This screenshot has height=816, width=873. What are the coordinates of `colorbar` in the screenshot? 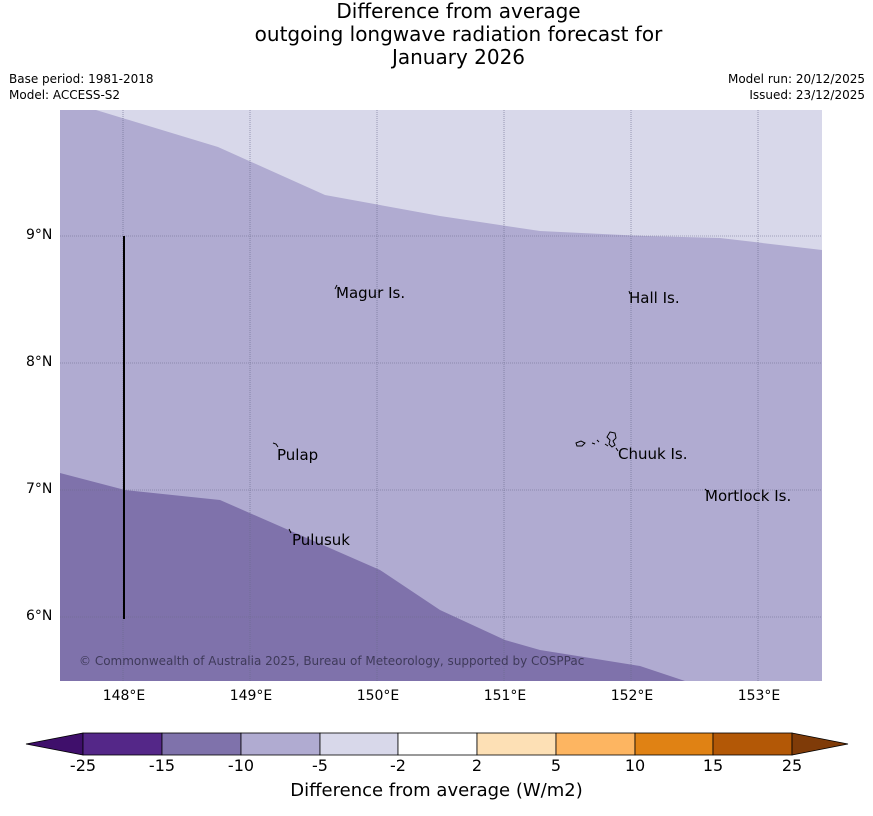 It's located at (437, 744).